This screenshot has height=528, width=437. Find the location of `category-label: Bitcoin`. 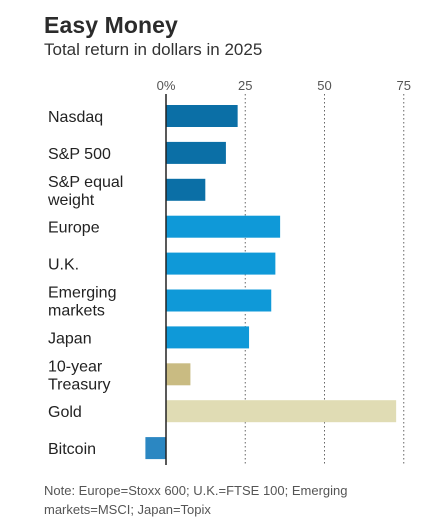

category-label: Bitcoin is located at coordinates (72, 449).